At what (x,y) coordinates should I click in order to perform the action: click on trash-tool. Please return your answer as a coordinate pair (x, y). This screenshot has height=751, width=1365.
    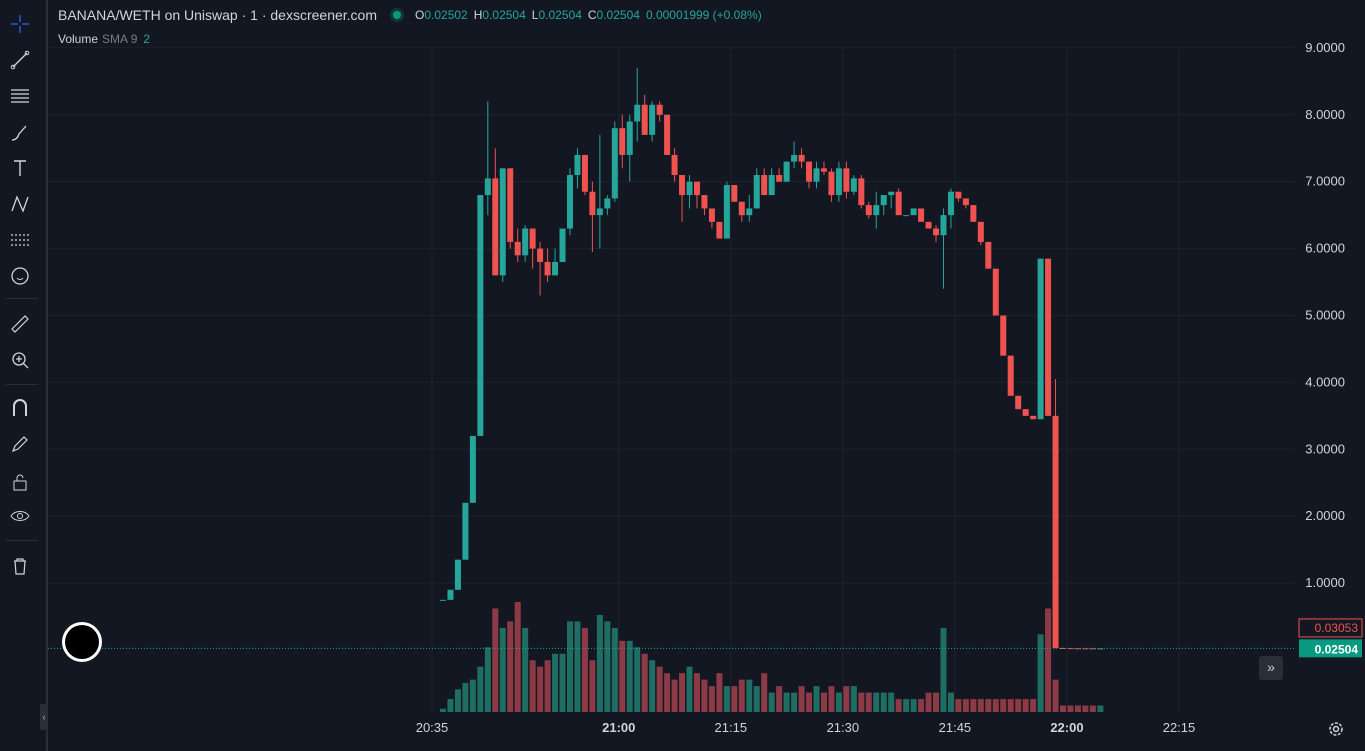
    Looking at the image, I should click on (20, 566).